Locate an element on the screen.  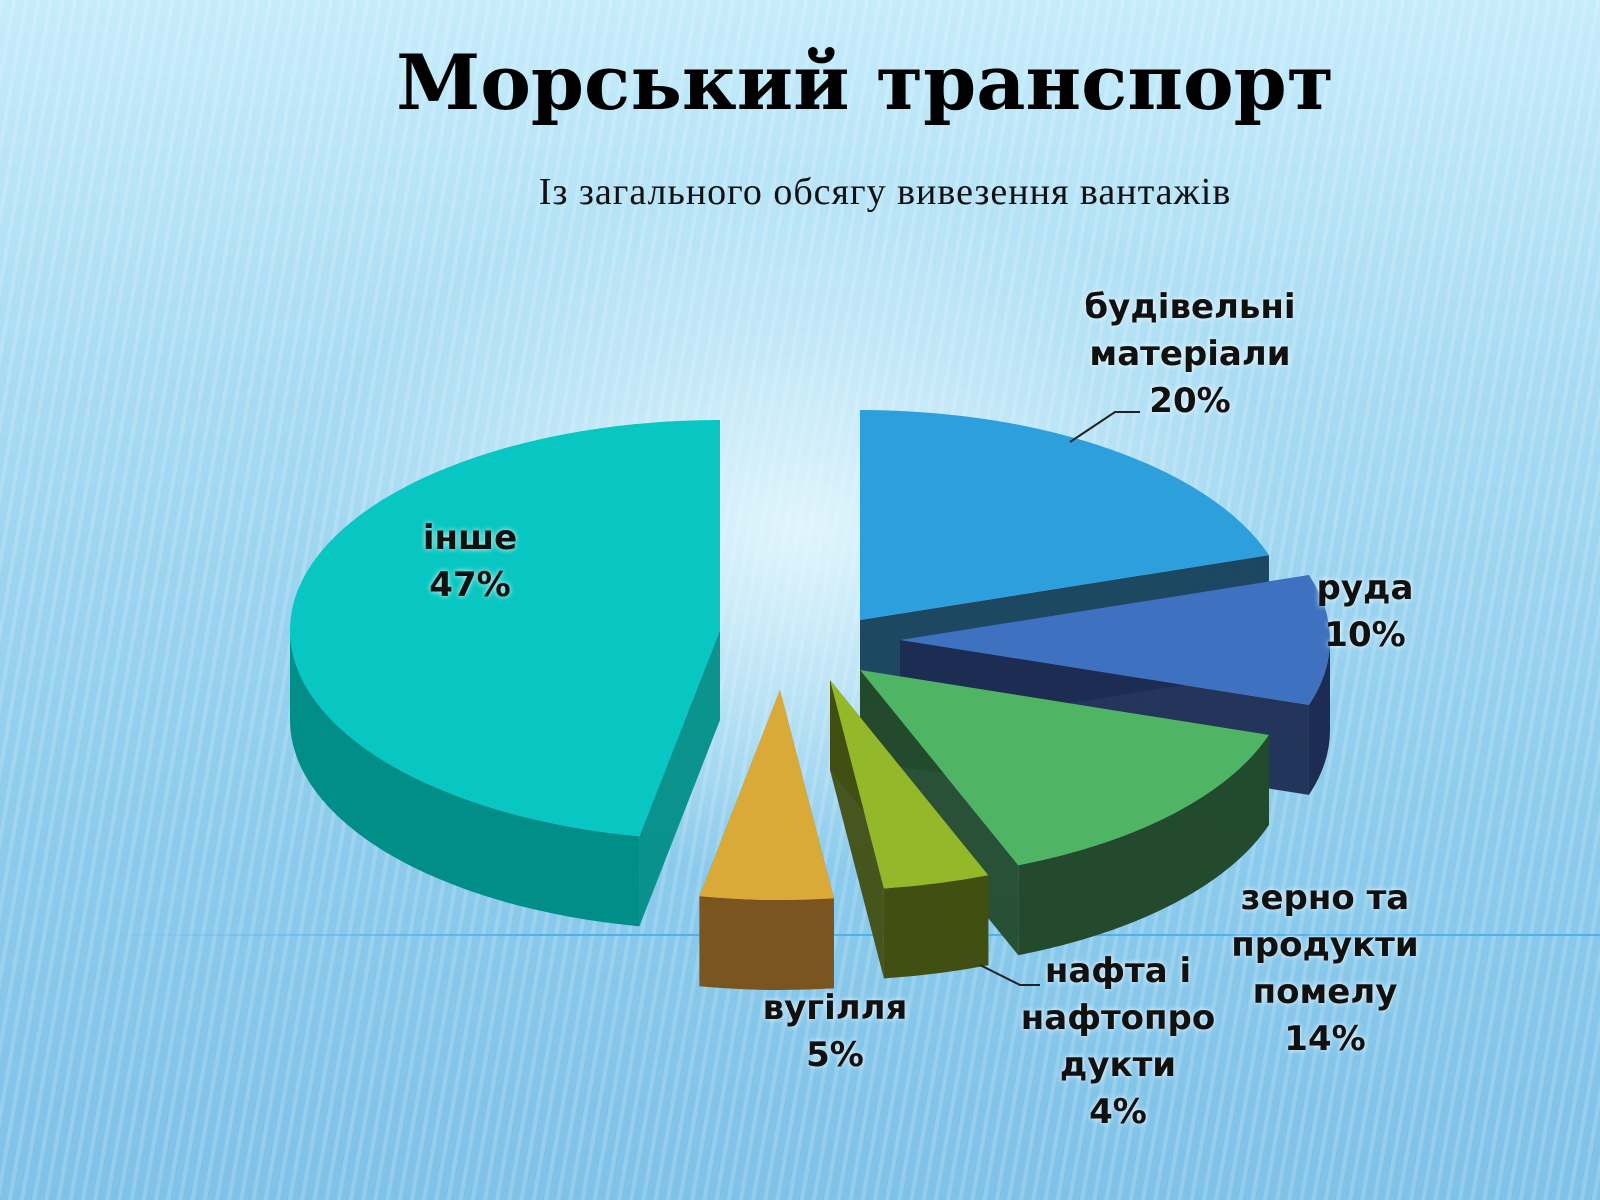
pie-label-text: нафта і is located at coordinates (1118, 971).